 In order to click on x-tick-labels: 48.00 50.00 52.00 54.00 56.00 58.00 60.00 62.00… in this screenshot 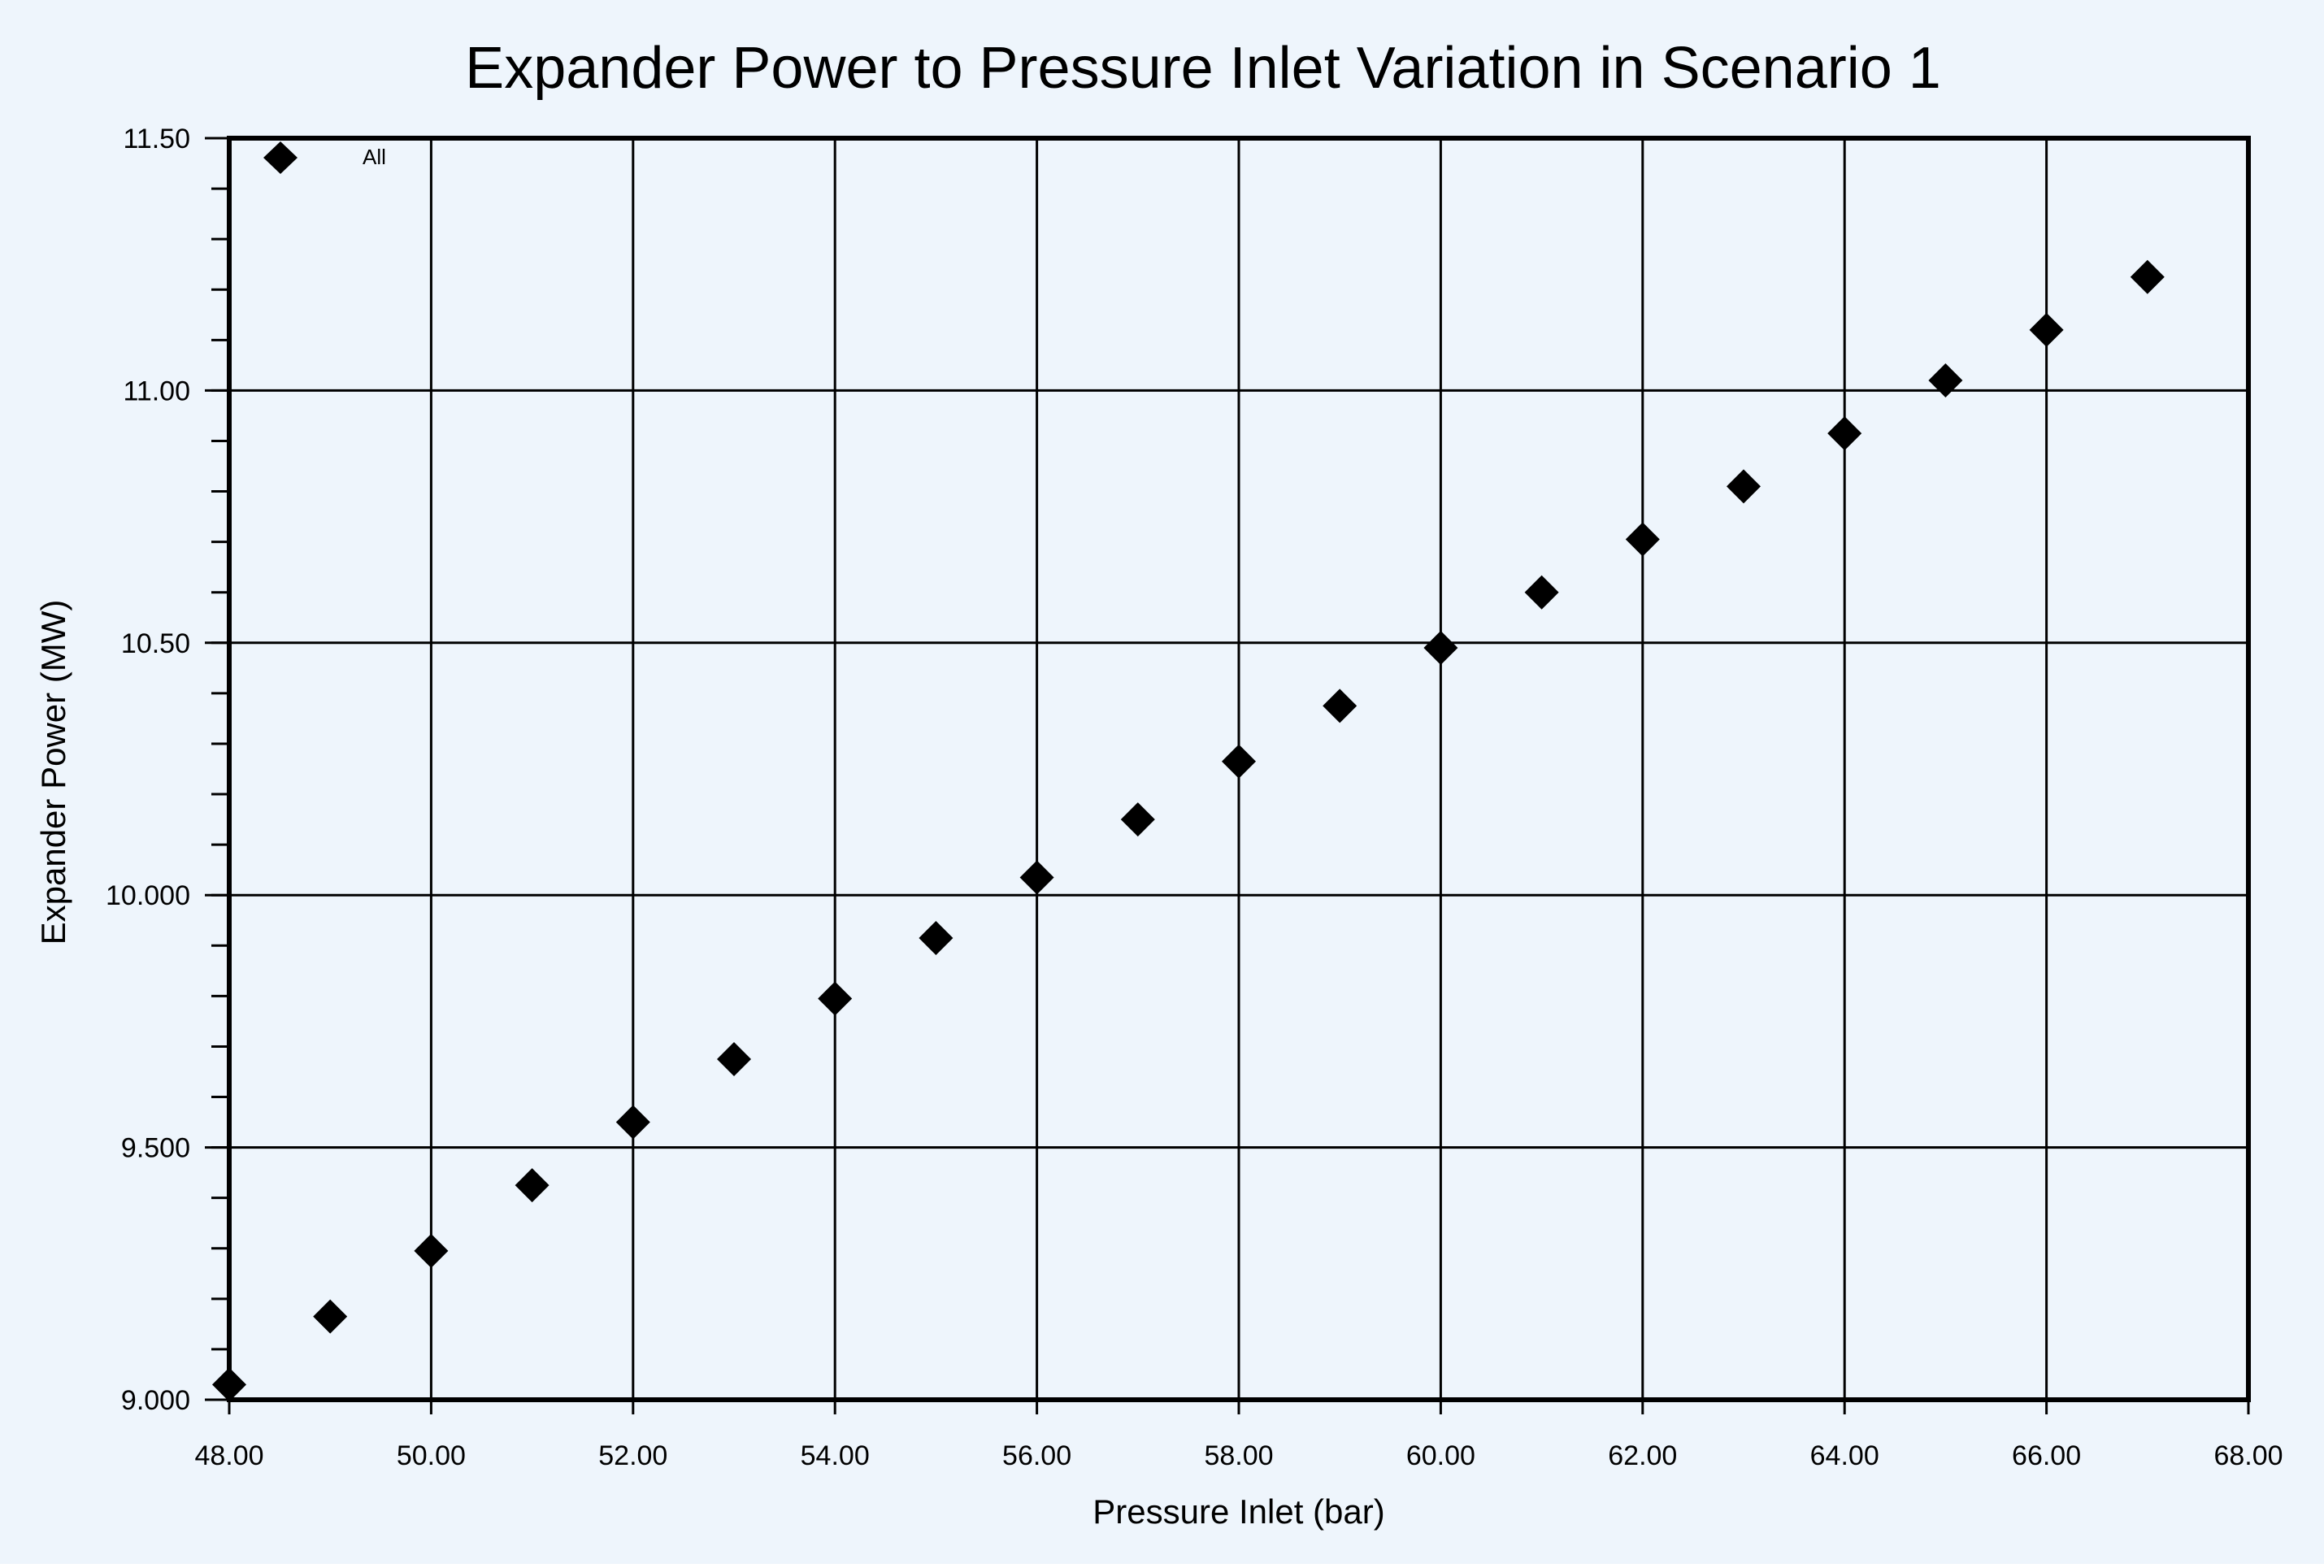, I will do `click(1238, 1455)`.